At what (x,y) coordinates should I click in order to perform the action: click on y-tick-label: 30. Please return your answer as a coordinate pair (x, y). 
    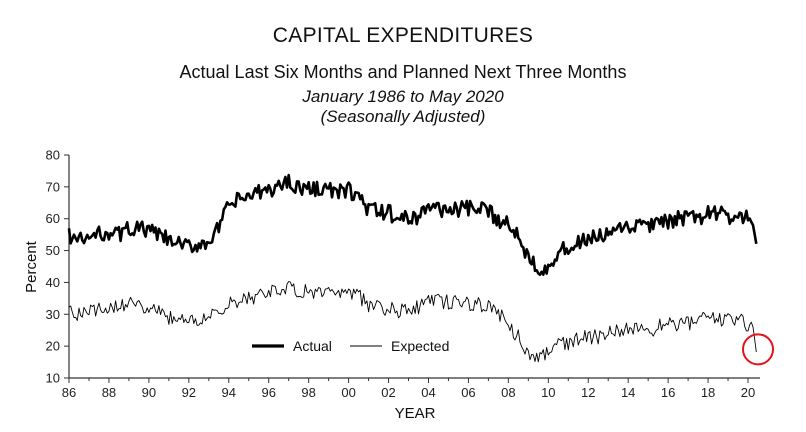
    Looking at the image, I should click on (53, 314).